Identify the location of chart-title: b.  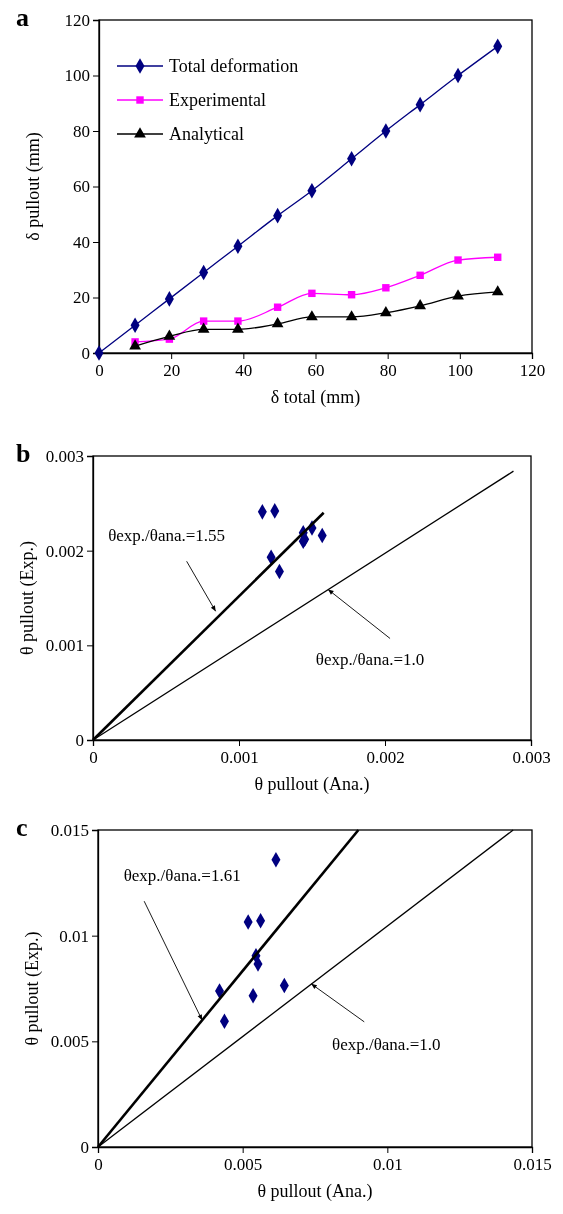
(23, 453).